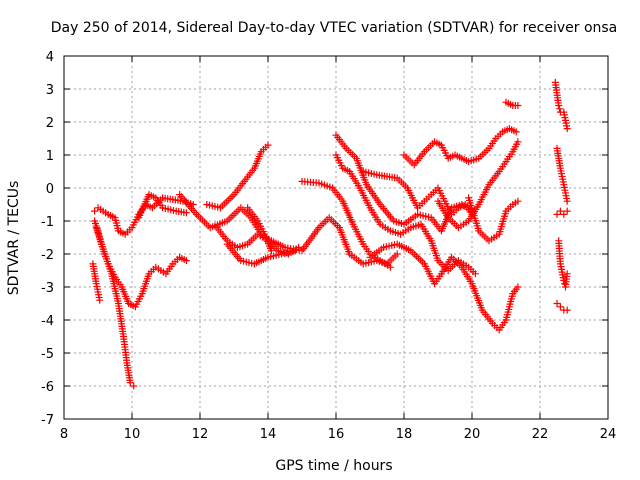 This screenshot has width=640, height=480. I want to click on x-tick-label: 18, so click(404, 434).